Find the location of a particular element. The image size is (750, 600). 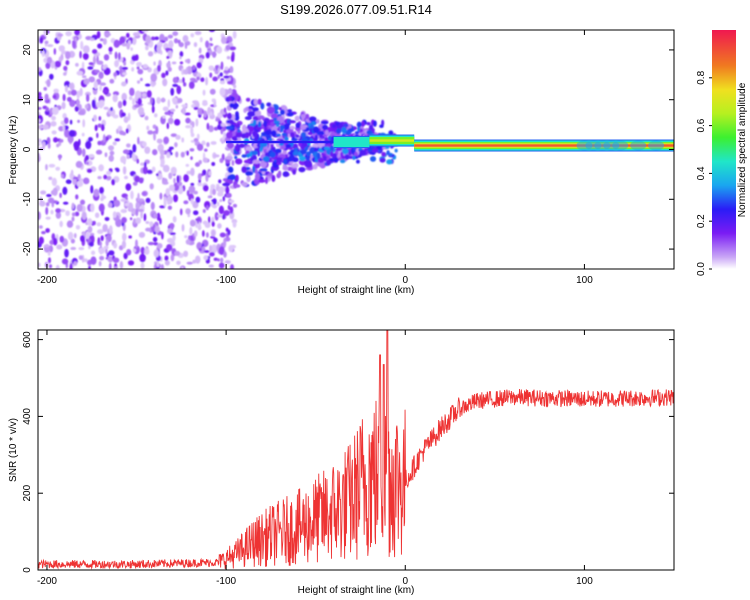

snr-xlabel: Height of straight line (km) is located at coordinates (356, 590).